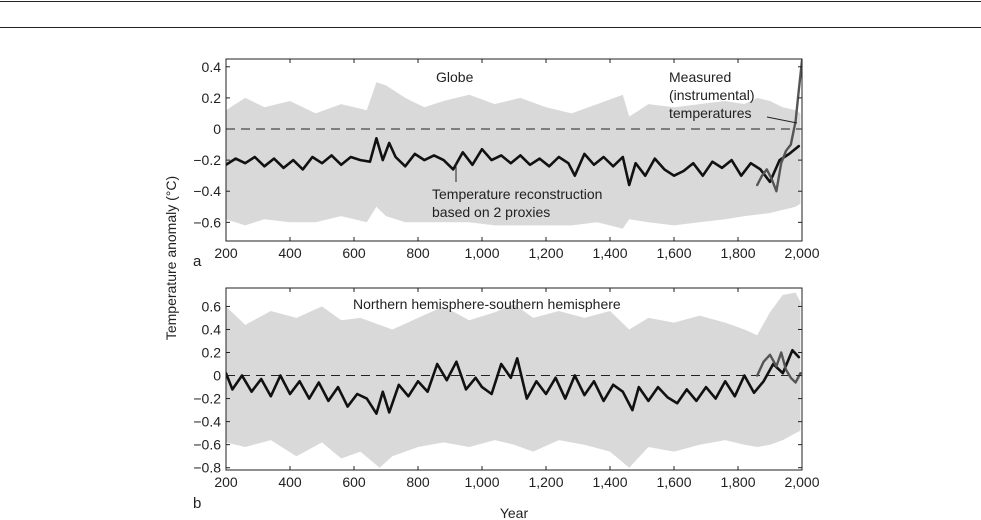 This screenshot has width=981, height=520. What do you see at coordinates (197, 261) in the screenshot?
I see `panel-a-letter: a` at bounding box center [197, 261].